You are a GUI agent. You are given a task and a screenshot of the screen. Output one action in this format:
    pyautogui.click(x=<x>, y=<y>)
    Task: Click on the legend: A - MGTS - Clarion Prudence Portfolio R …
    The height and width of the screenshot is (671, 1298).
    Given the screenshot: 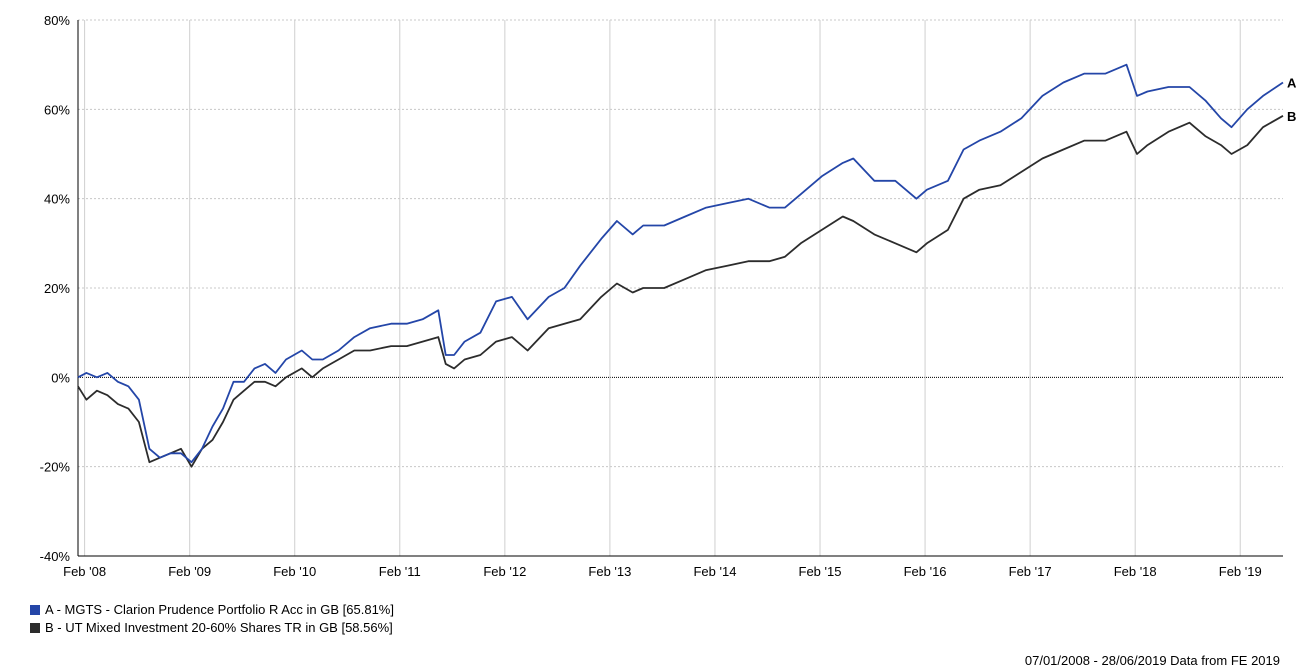 What is the action you would take?
    pyautogui.click(x=212, y=619)
    